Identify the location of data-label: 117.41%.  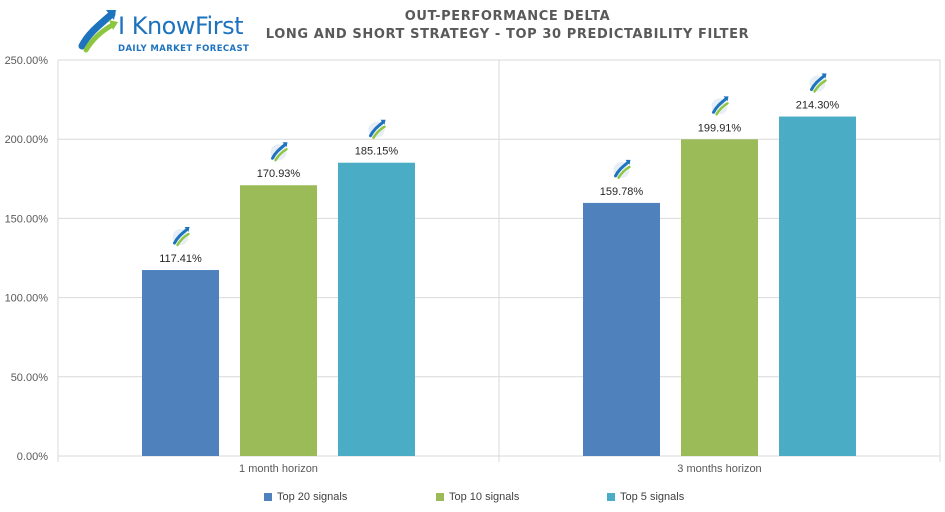
(180, 259).